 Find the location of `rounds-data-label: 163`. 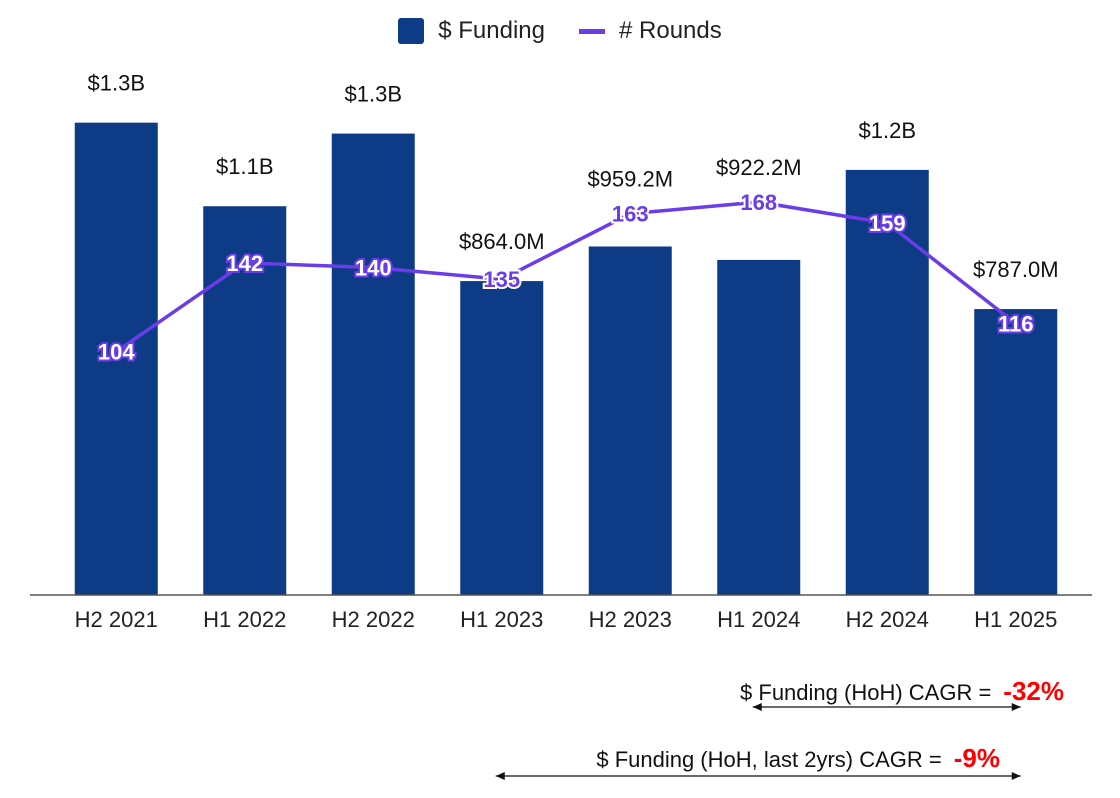

rounds-data-label: 163 is located at coordinates (630, 214).